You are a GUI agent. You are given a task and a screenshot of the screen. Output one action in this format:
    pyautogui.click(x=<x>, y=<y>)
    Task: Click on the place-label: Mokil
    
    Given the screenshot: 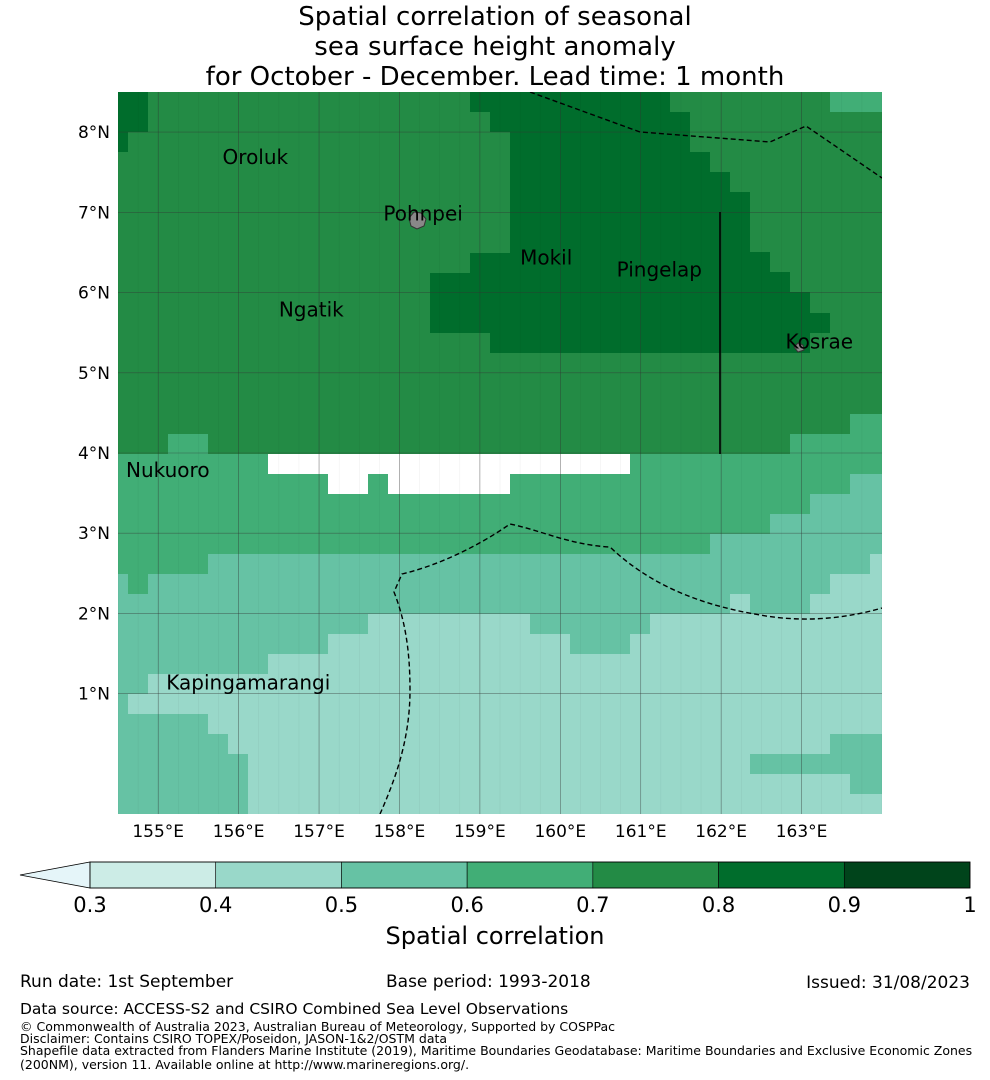 What is the action you would take?
    pyautogui.click(x=546, y=257)
    